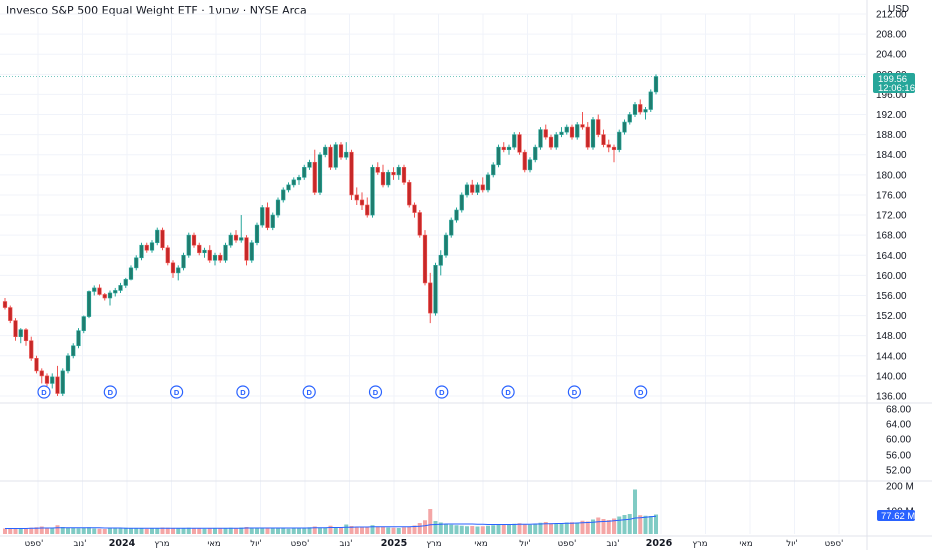 The image size is (932, 550). I want to click on price-tick-label: 148.00, so click(891, 336).